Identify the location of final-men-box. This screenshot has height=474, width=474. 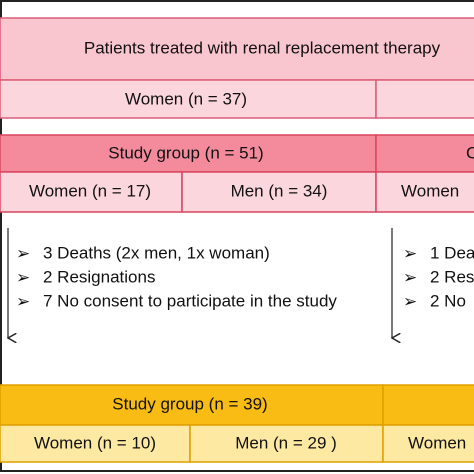
(286, 443).